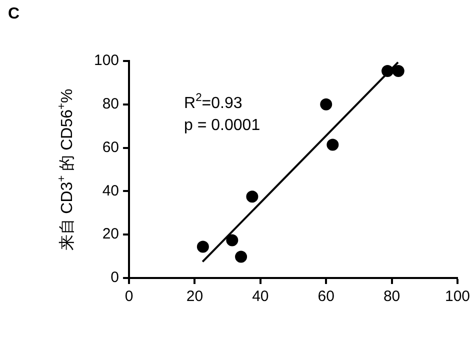 The image size is (474, 337). What do you see at coordinates (260, 297) in the screenshot?
I see `x-tick-label: 40` at bounding box center [260, 297].